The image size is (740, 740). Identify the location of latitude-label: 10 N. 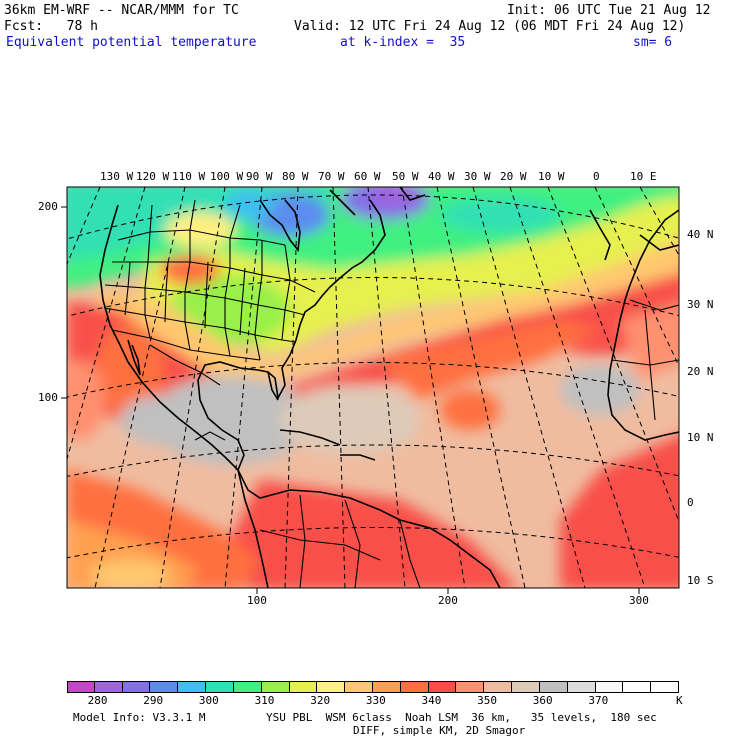
(700, 437).